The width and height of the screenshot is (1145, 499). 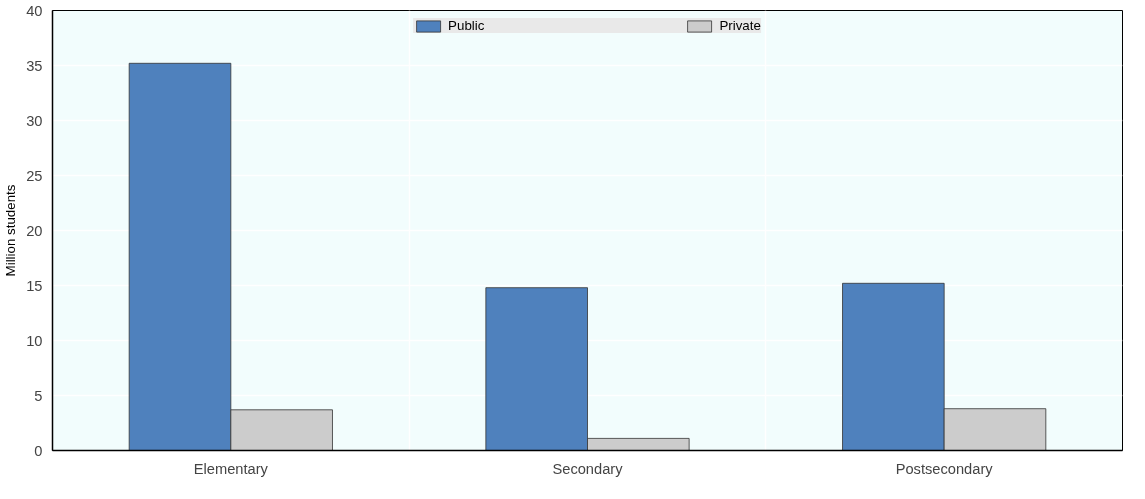 What do you see at coordinates (34, 10) in the screenshot?
I see `y-tick-label: 40` at bounding box center [34, 10].